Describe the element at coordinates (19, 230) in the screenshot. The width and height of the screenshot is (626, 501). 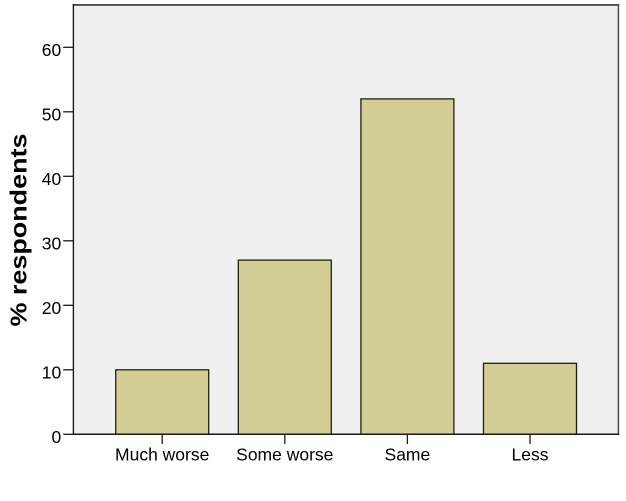
I see `svg-text: % respondents` at that location.